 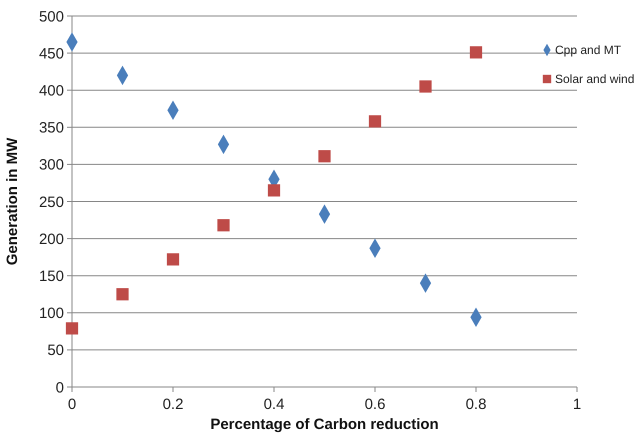 I want to click on legend-label: Cpp and MT, so click(x=588, y=50).